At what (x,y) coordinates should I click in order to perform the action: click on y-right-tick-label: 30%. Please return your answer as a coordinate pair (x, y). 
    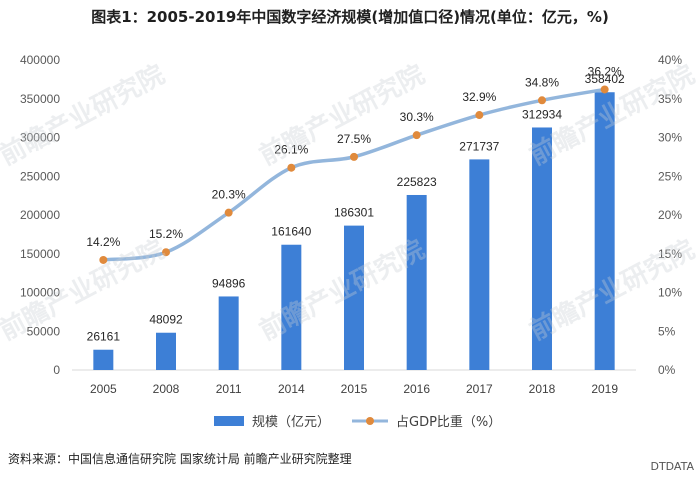
    Looking at the image, I should click on (670, 138).